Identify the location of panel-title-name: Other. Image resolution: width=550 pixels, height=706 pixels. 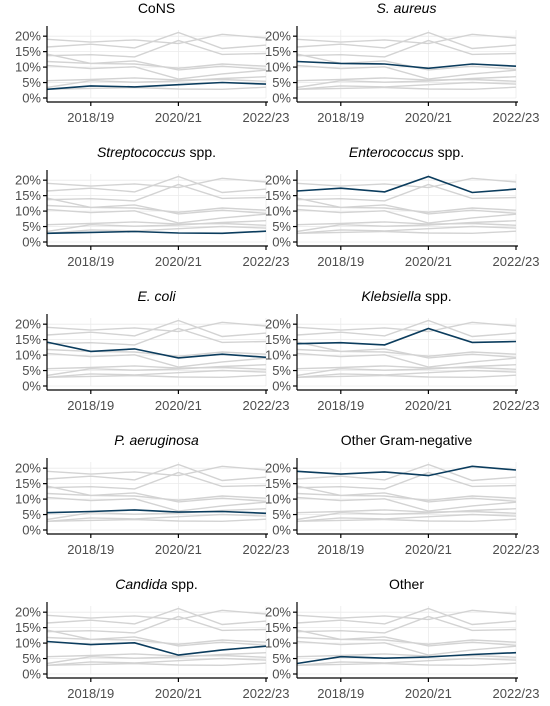
(406, 584).